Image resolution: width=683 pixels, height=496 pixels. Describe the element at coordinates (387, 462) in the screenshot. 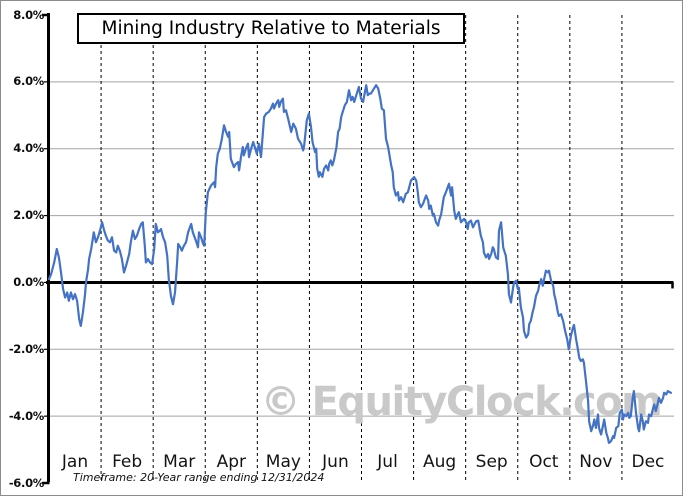

I see `x-month-label-jul: Jul` at that location.